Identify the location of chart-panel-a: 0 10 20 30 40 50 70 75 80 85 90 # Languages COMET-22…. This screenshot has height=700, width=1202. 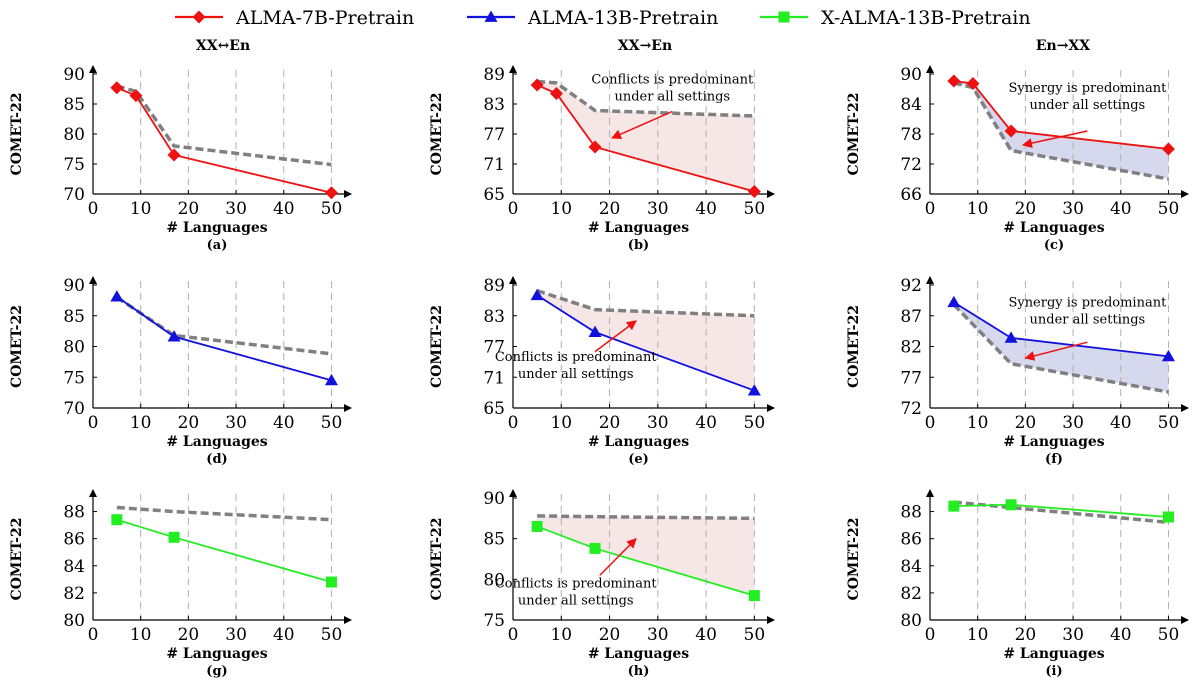
(180, 159).